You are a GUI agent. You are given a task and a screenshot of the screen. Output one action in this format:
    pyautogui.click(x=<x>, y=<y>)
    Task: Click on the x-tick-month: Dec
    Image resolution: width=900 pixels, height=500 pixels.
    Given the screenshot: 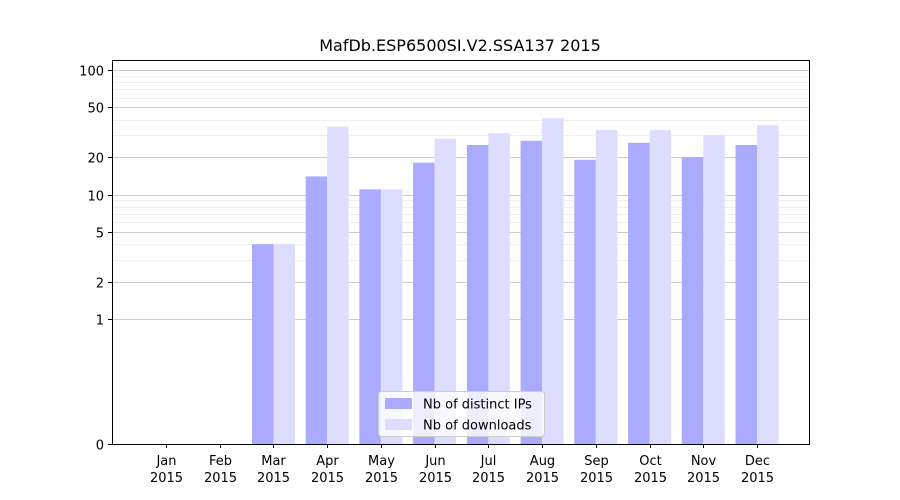 What is the action you would take?
    pyautogui.click(x=757, y=461)
    